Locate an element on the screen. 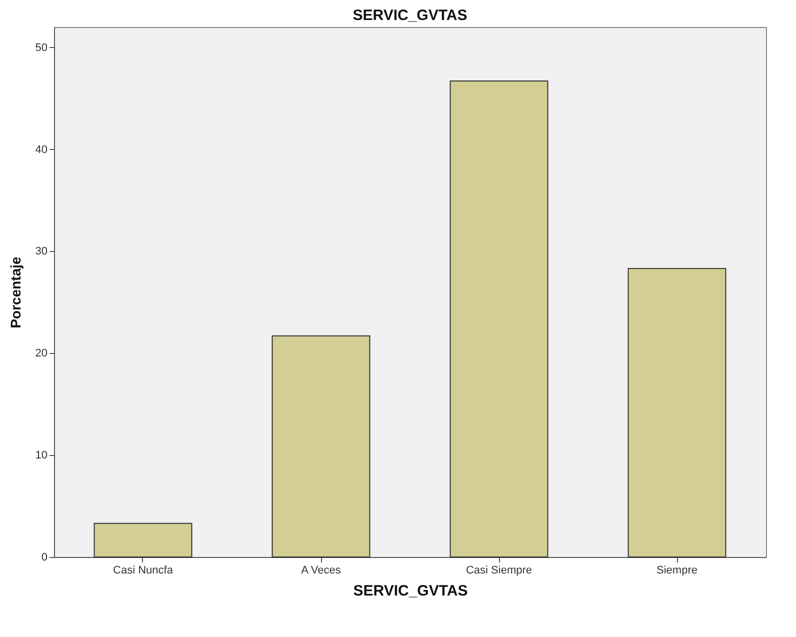  chart-title: SERVIC_GVTAS is located at coordinates (410, 15).